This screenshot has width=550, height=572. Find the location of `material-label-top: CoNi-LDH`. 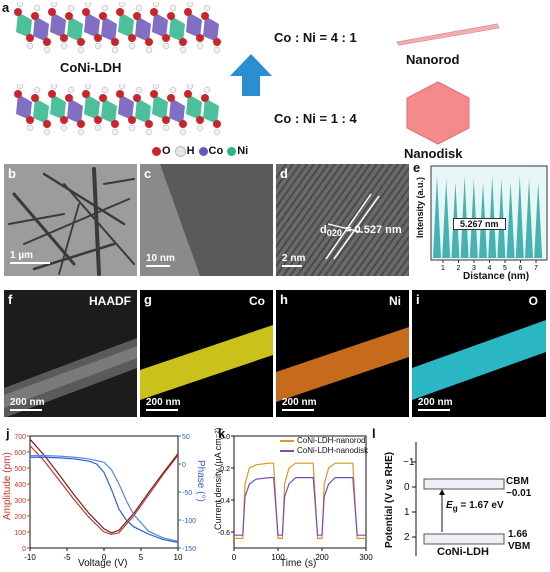

material-label-top: CoNi-LDH is located at coordinates (91, 67).